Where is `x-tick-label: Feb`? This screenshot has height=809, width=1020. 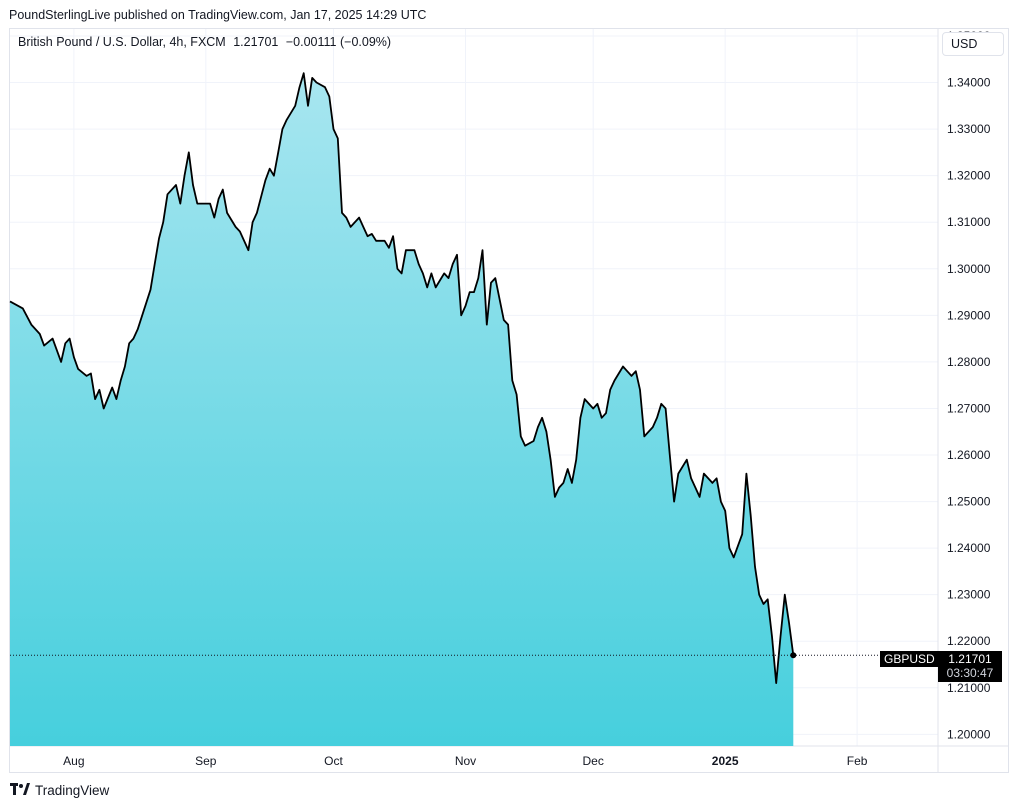 x-tick-label: Feb is located at coordinates (857, 761).